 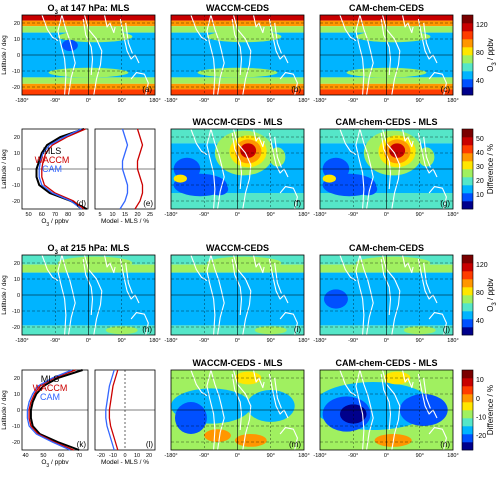 I want to click on colorbar-frame, so click(x=467, y=410).